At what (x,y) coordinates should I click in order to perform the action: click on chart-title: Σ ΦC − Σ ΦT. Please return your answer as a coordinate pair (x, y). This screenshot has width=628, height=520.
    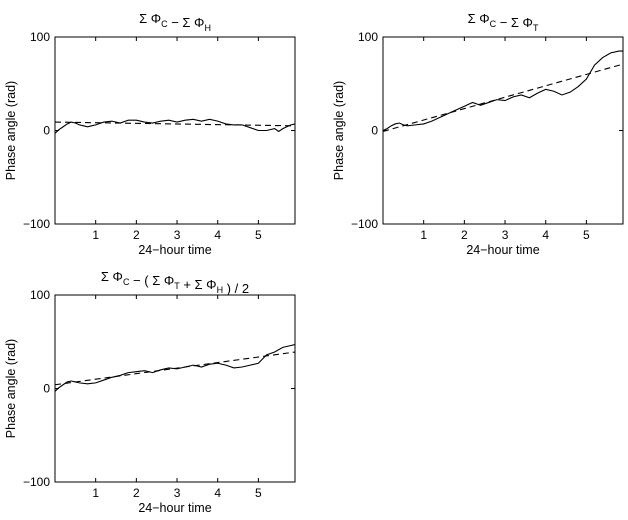
    Looking at the image, I should click on (503, 22).